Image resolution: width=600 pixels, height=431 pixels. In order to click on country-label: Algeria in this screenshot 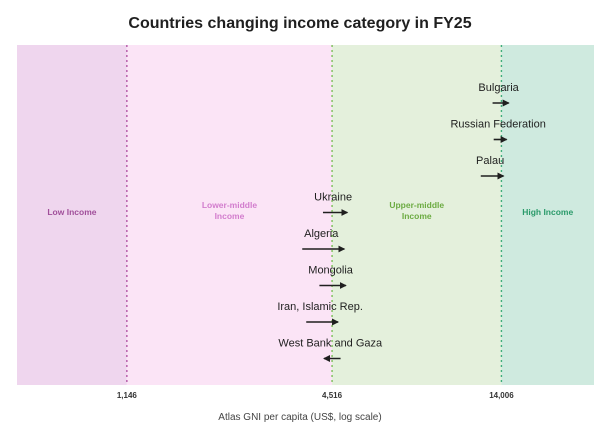, I will do `click(321, 234)`.